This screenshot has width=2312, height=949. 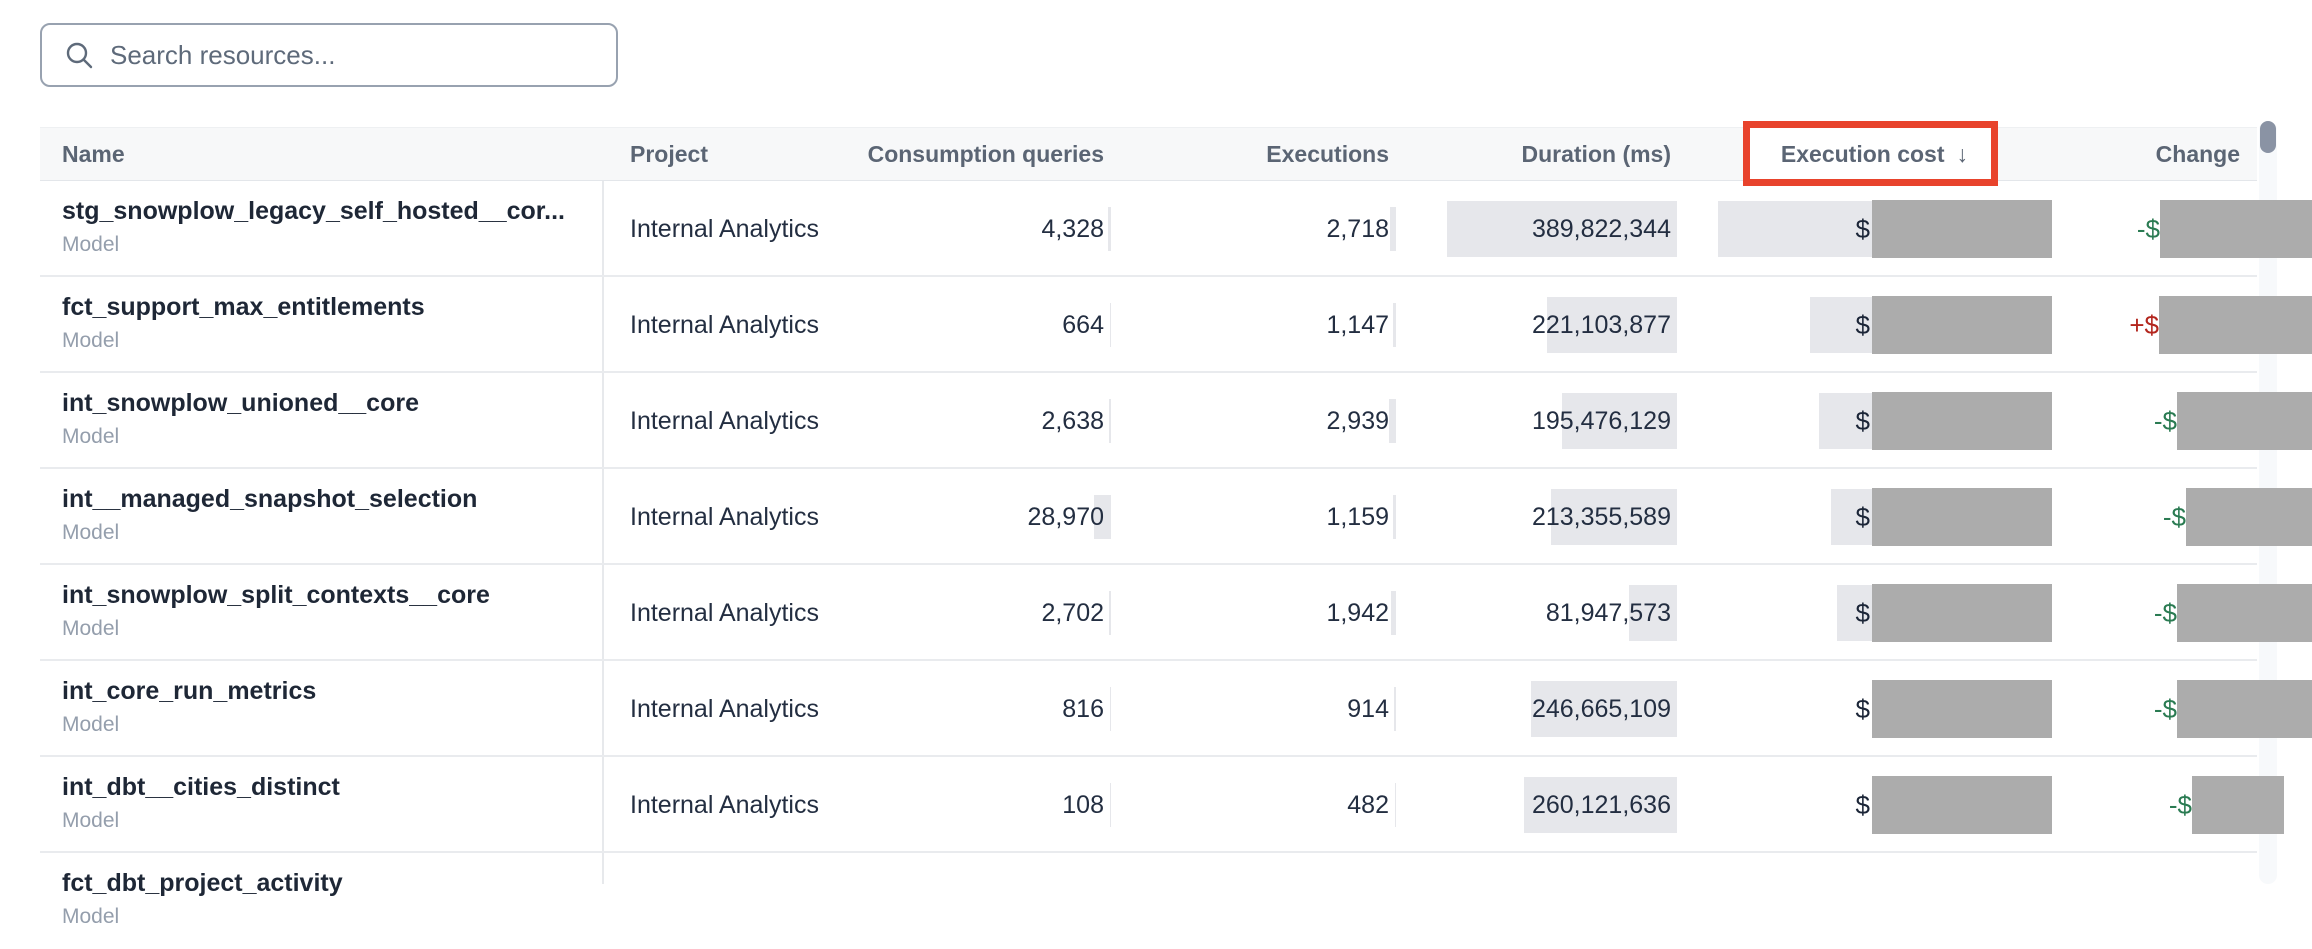 What do you see at coordinates (189, 691) in the screenshot?
I see `resource-name: int_core_run_metrics` at bounding box center [189, 691].